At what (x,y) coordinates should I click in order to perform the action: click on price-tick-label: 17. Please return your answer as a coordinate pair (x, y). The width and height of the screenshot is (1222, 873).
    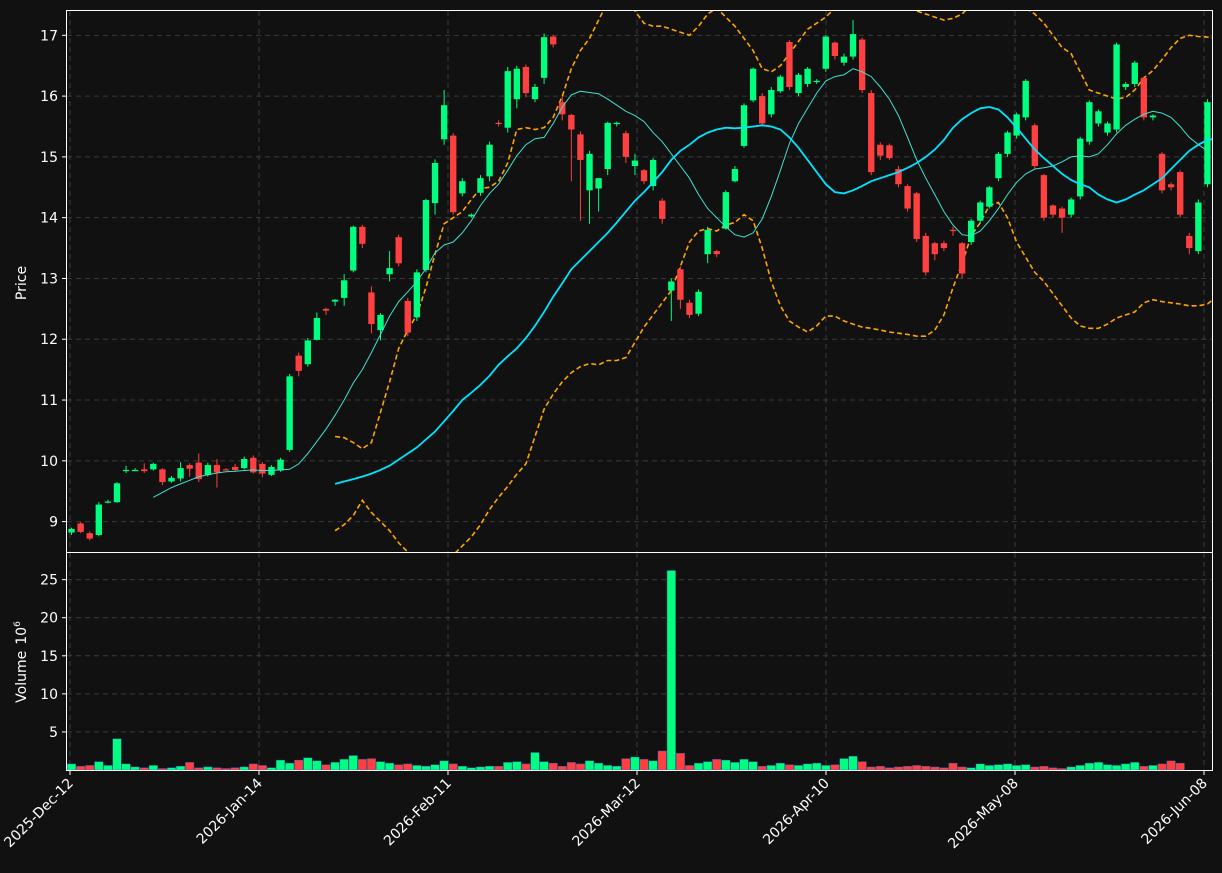
    Looking at the image, I should click on (49, 36).